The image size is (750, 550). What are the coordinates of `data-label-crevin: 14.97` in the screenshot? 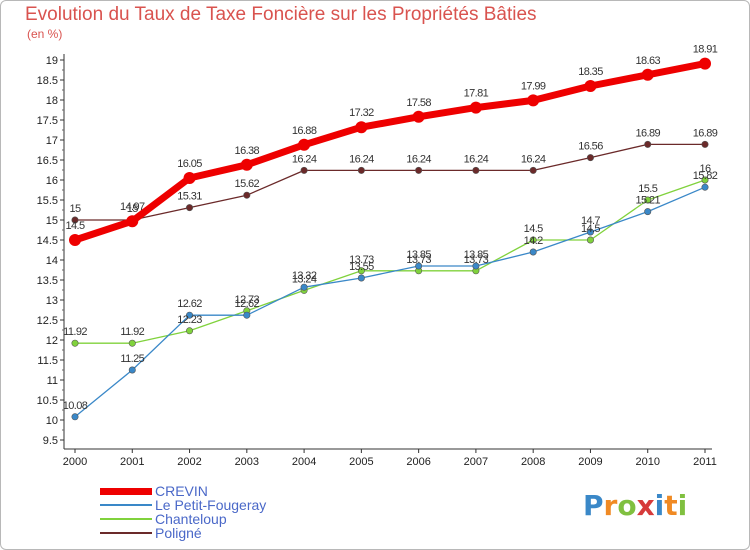 It's located at (132, 207).